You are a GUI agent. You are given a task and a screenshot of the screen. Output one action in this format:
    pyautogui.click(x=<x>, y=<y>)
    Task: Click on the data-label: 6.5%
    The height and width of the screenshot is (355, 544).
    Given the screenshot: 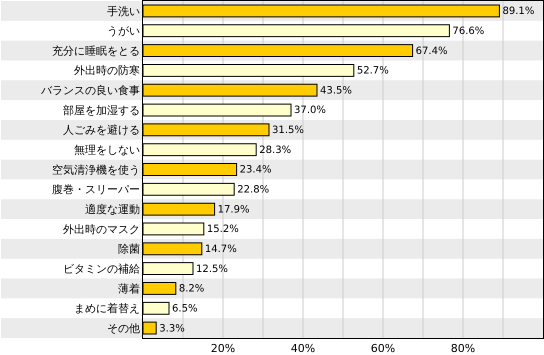 What is the action you would take?
    pyautogui.click(x=185, y=308)
    